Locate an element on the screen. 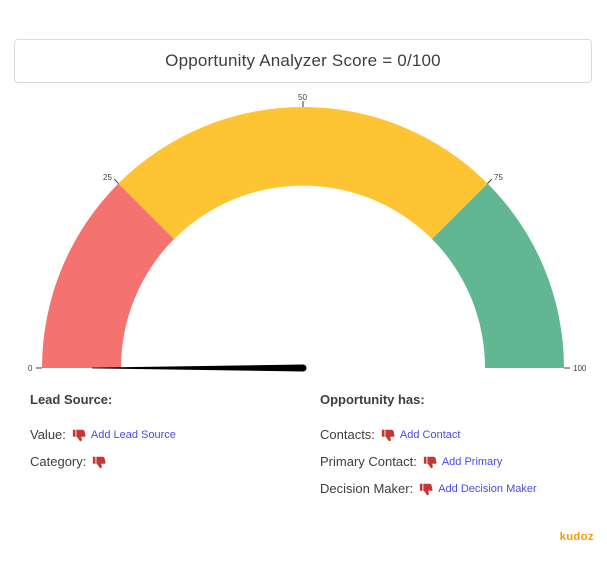 The height and width of the screenshot is (579, 607). add-decision-maker-link: Add Decision Maker is located at coordinates (487, 488).